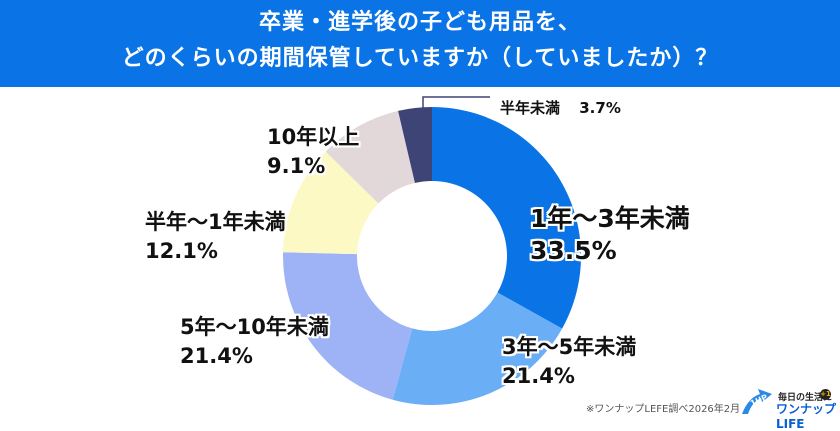 This screenshot has width=840, height=431. What do you see at coordinates (757, 401) in the screenshot?
I see `up-arrow-icon` at bounding box center [757, 401].